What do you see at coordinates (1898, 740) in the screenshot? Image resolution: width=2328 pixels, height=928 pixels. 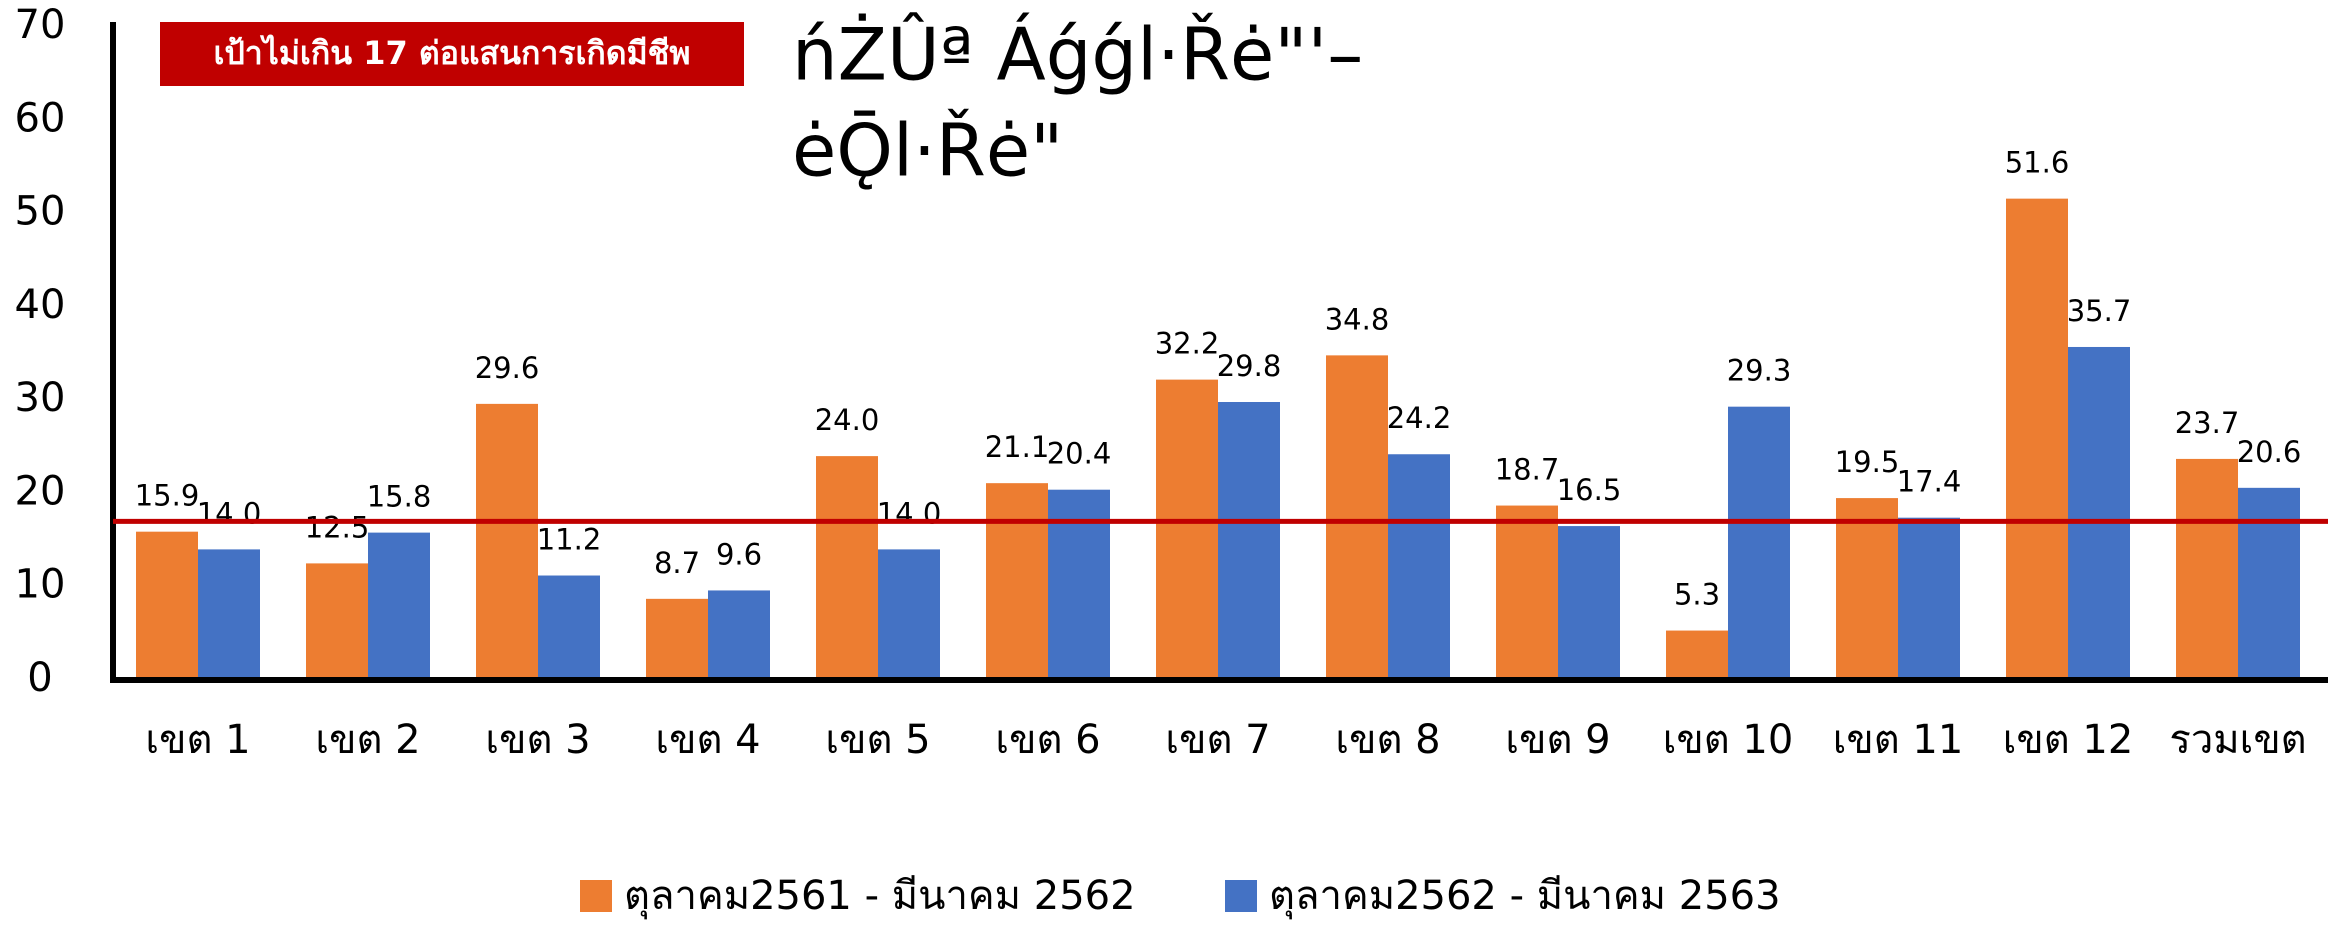 I see `x-tick-label: เขต 11` at bounding box center [1898, 740].